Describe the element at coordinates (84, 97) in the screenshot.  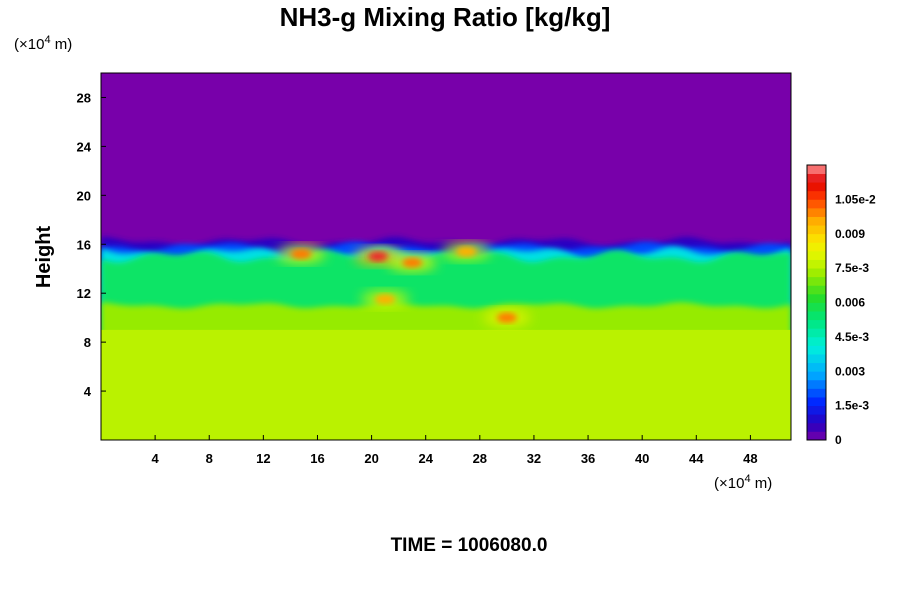
I see `y-tick-label: 28` at that location.